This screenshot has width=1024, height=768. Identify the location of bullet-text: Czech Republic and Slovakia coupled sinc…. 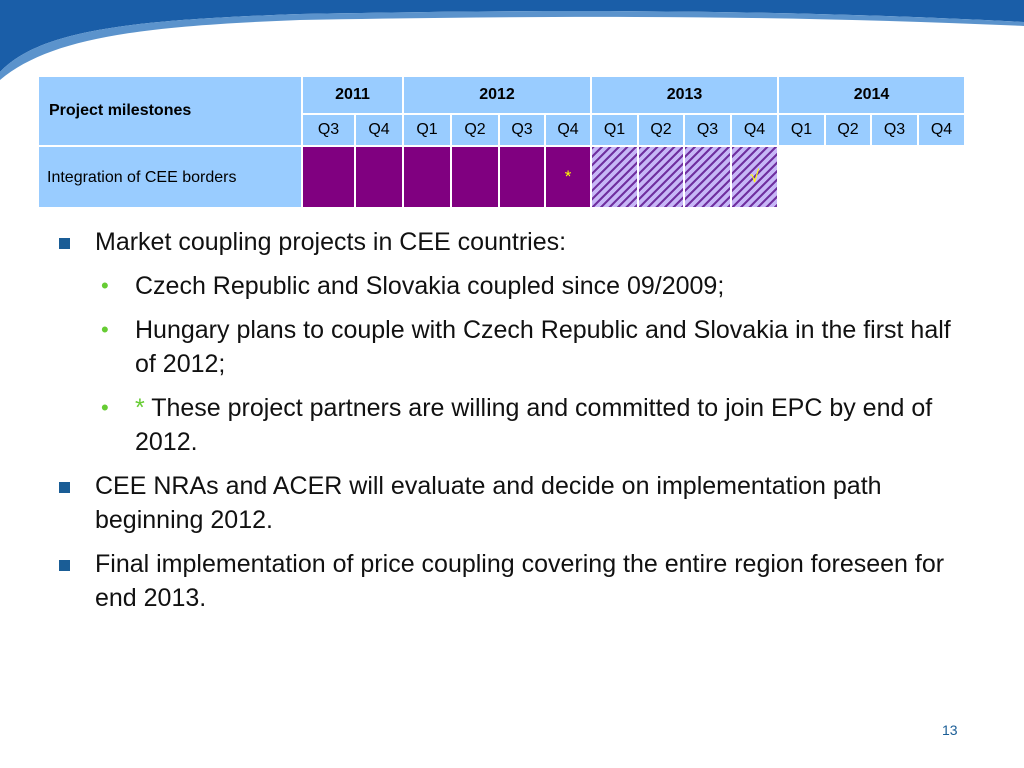
(430, 286).